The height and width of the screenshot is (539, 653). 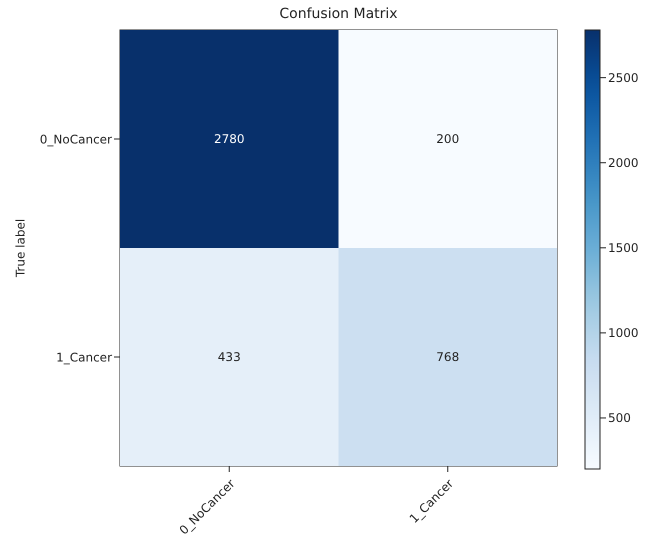 I want to click on data-label: 768, so click(x=448, y=357).